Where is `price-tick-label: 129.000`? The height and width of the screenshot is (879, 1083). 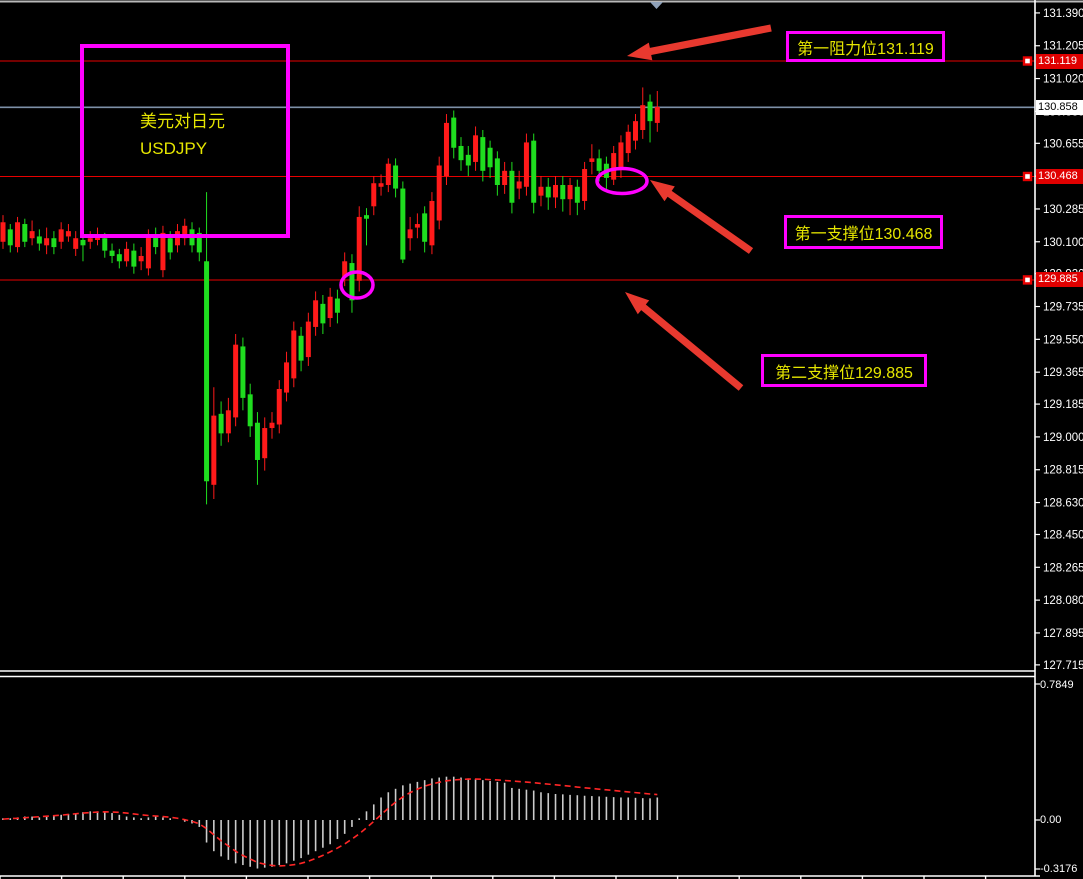
price-tick-label: 129.000 is located at coordinates (1063, 438).